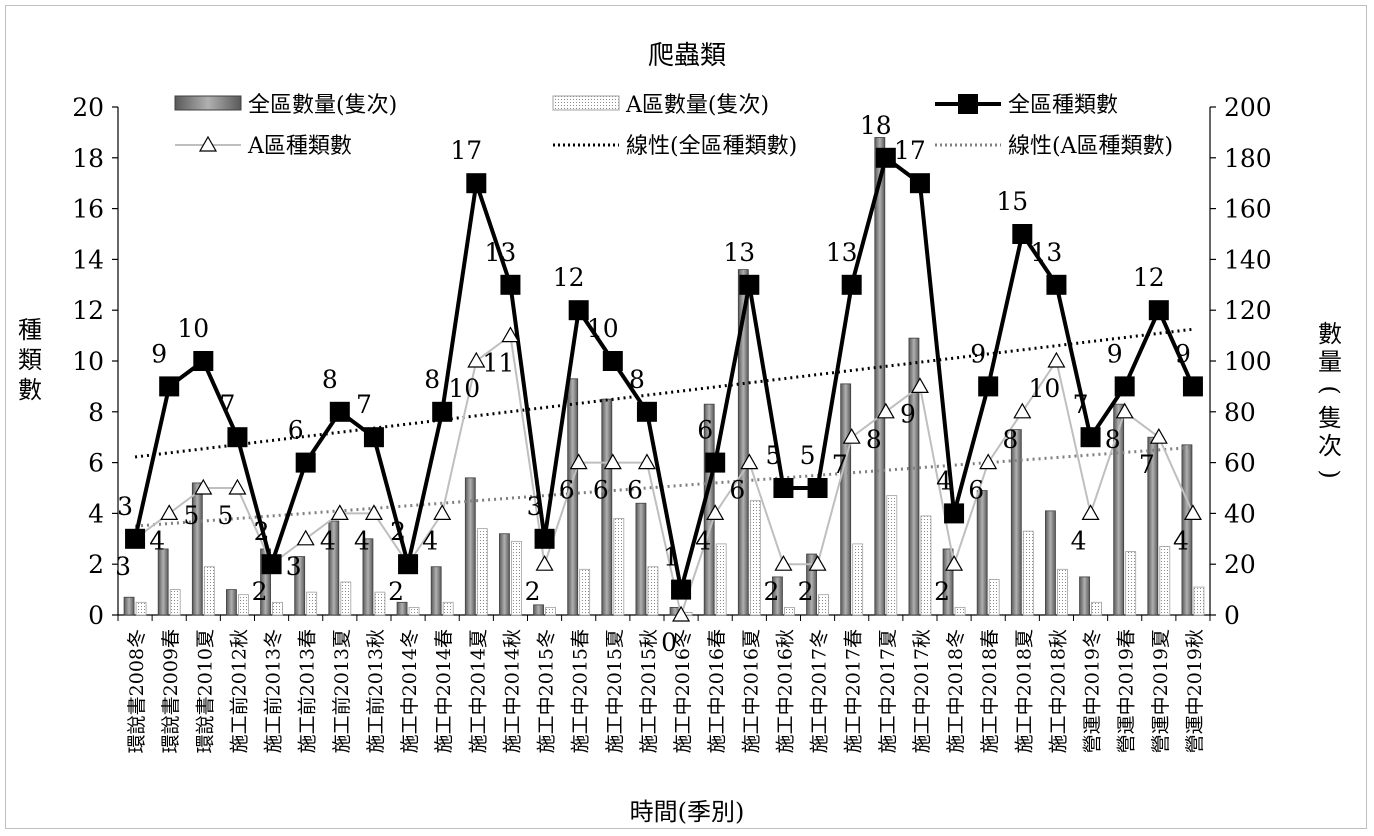 Image resolution: width=1374 pixels, height=836 pixels. What do you see at coordinates (808, 455) in the screenshot?
I see `data-label-total-species: 5` at bounding box center [808, 455].